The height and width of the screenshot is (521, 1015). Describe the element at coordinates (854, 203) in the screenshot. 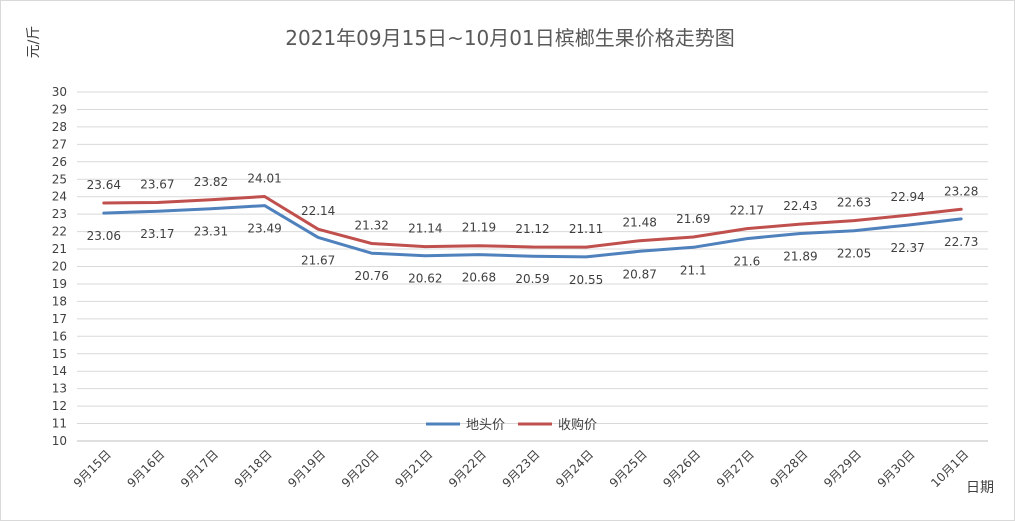

I see `data-label: 22.63` at that location.